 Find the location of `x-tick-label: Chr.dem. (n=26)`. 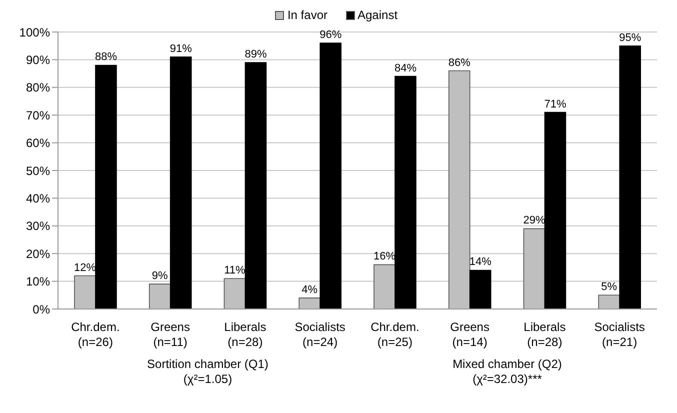

x-tick-label: Chr.dem. (n=26) is located at coordinates (95, 334).